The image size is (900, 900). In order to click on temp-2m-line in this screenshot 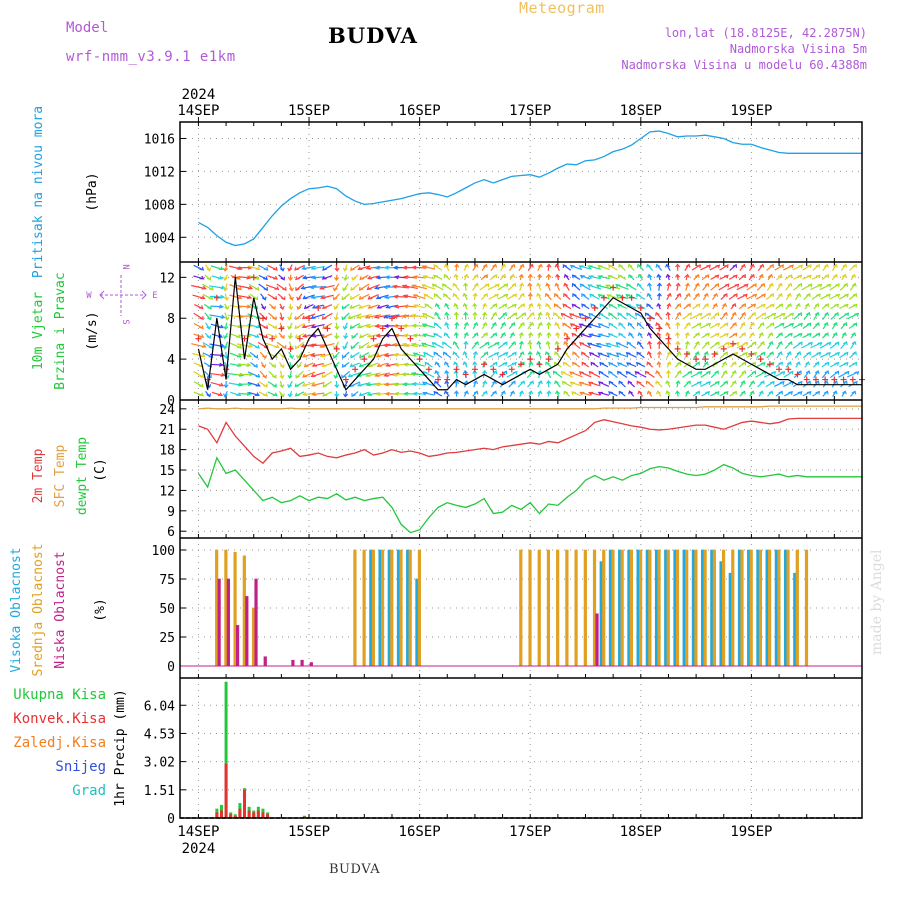, I will do `click(530, 441)`.